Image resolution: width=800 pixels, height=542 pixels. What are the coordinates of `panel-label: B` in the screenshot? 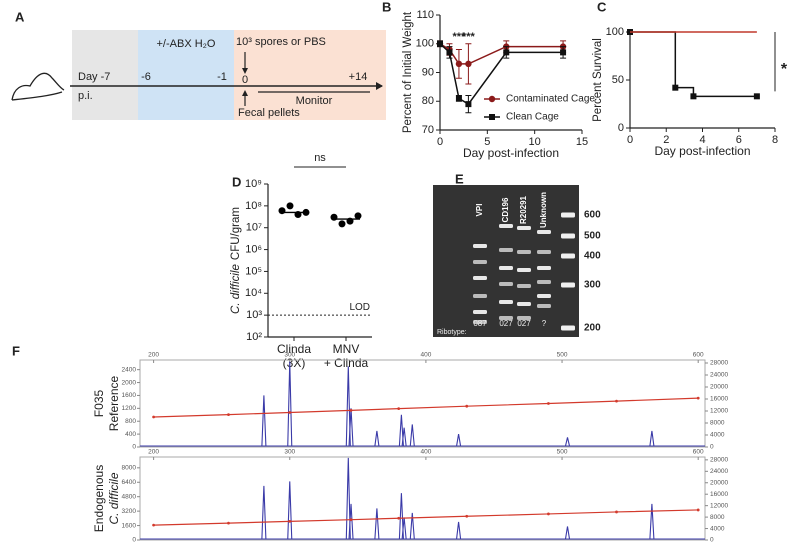 It's located at (386, 7).